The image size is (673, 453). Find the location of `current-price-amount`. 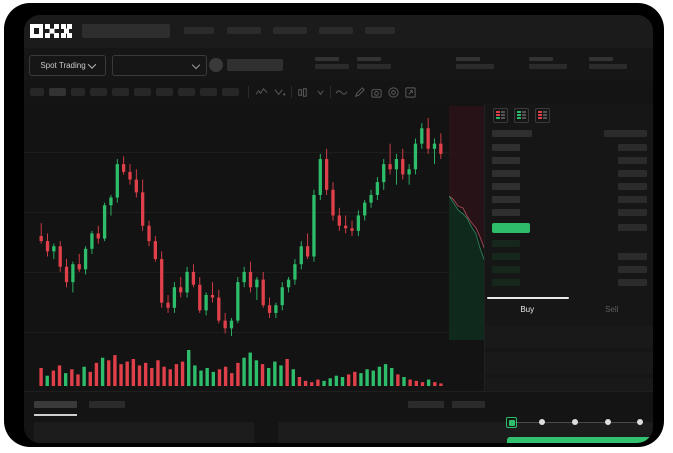

current-price-amount is located at coordinates (632, 227).